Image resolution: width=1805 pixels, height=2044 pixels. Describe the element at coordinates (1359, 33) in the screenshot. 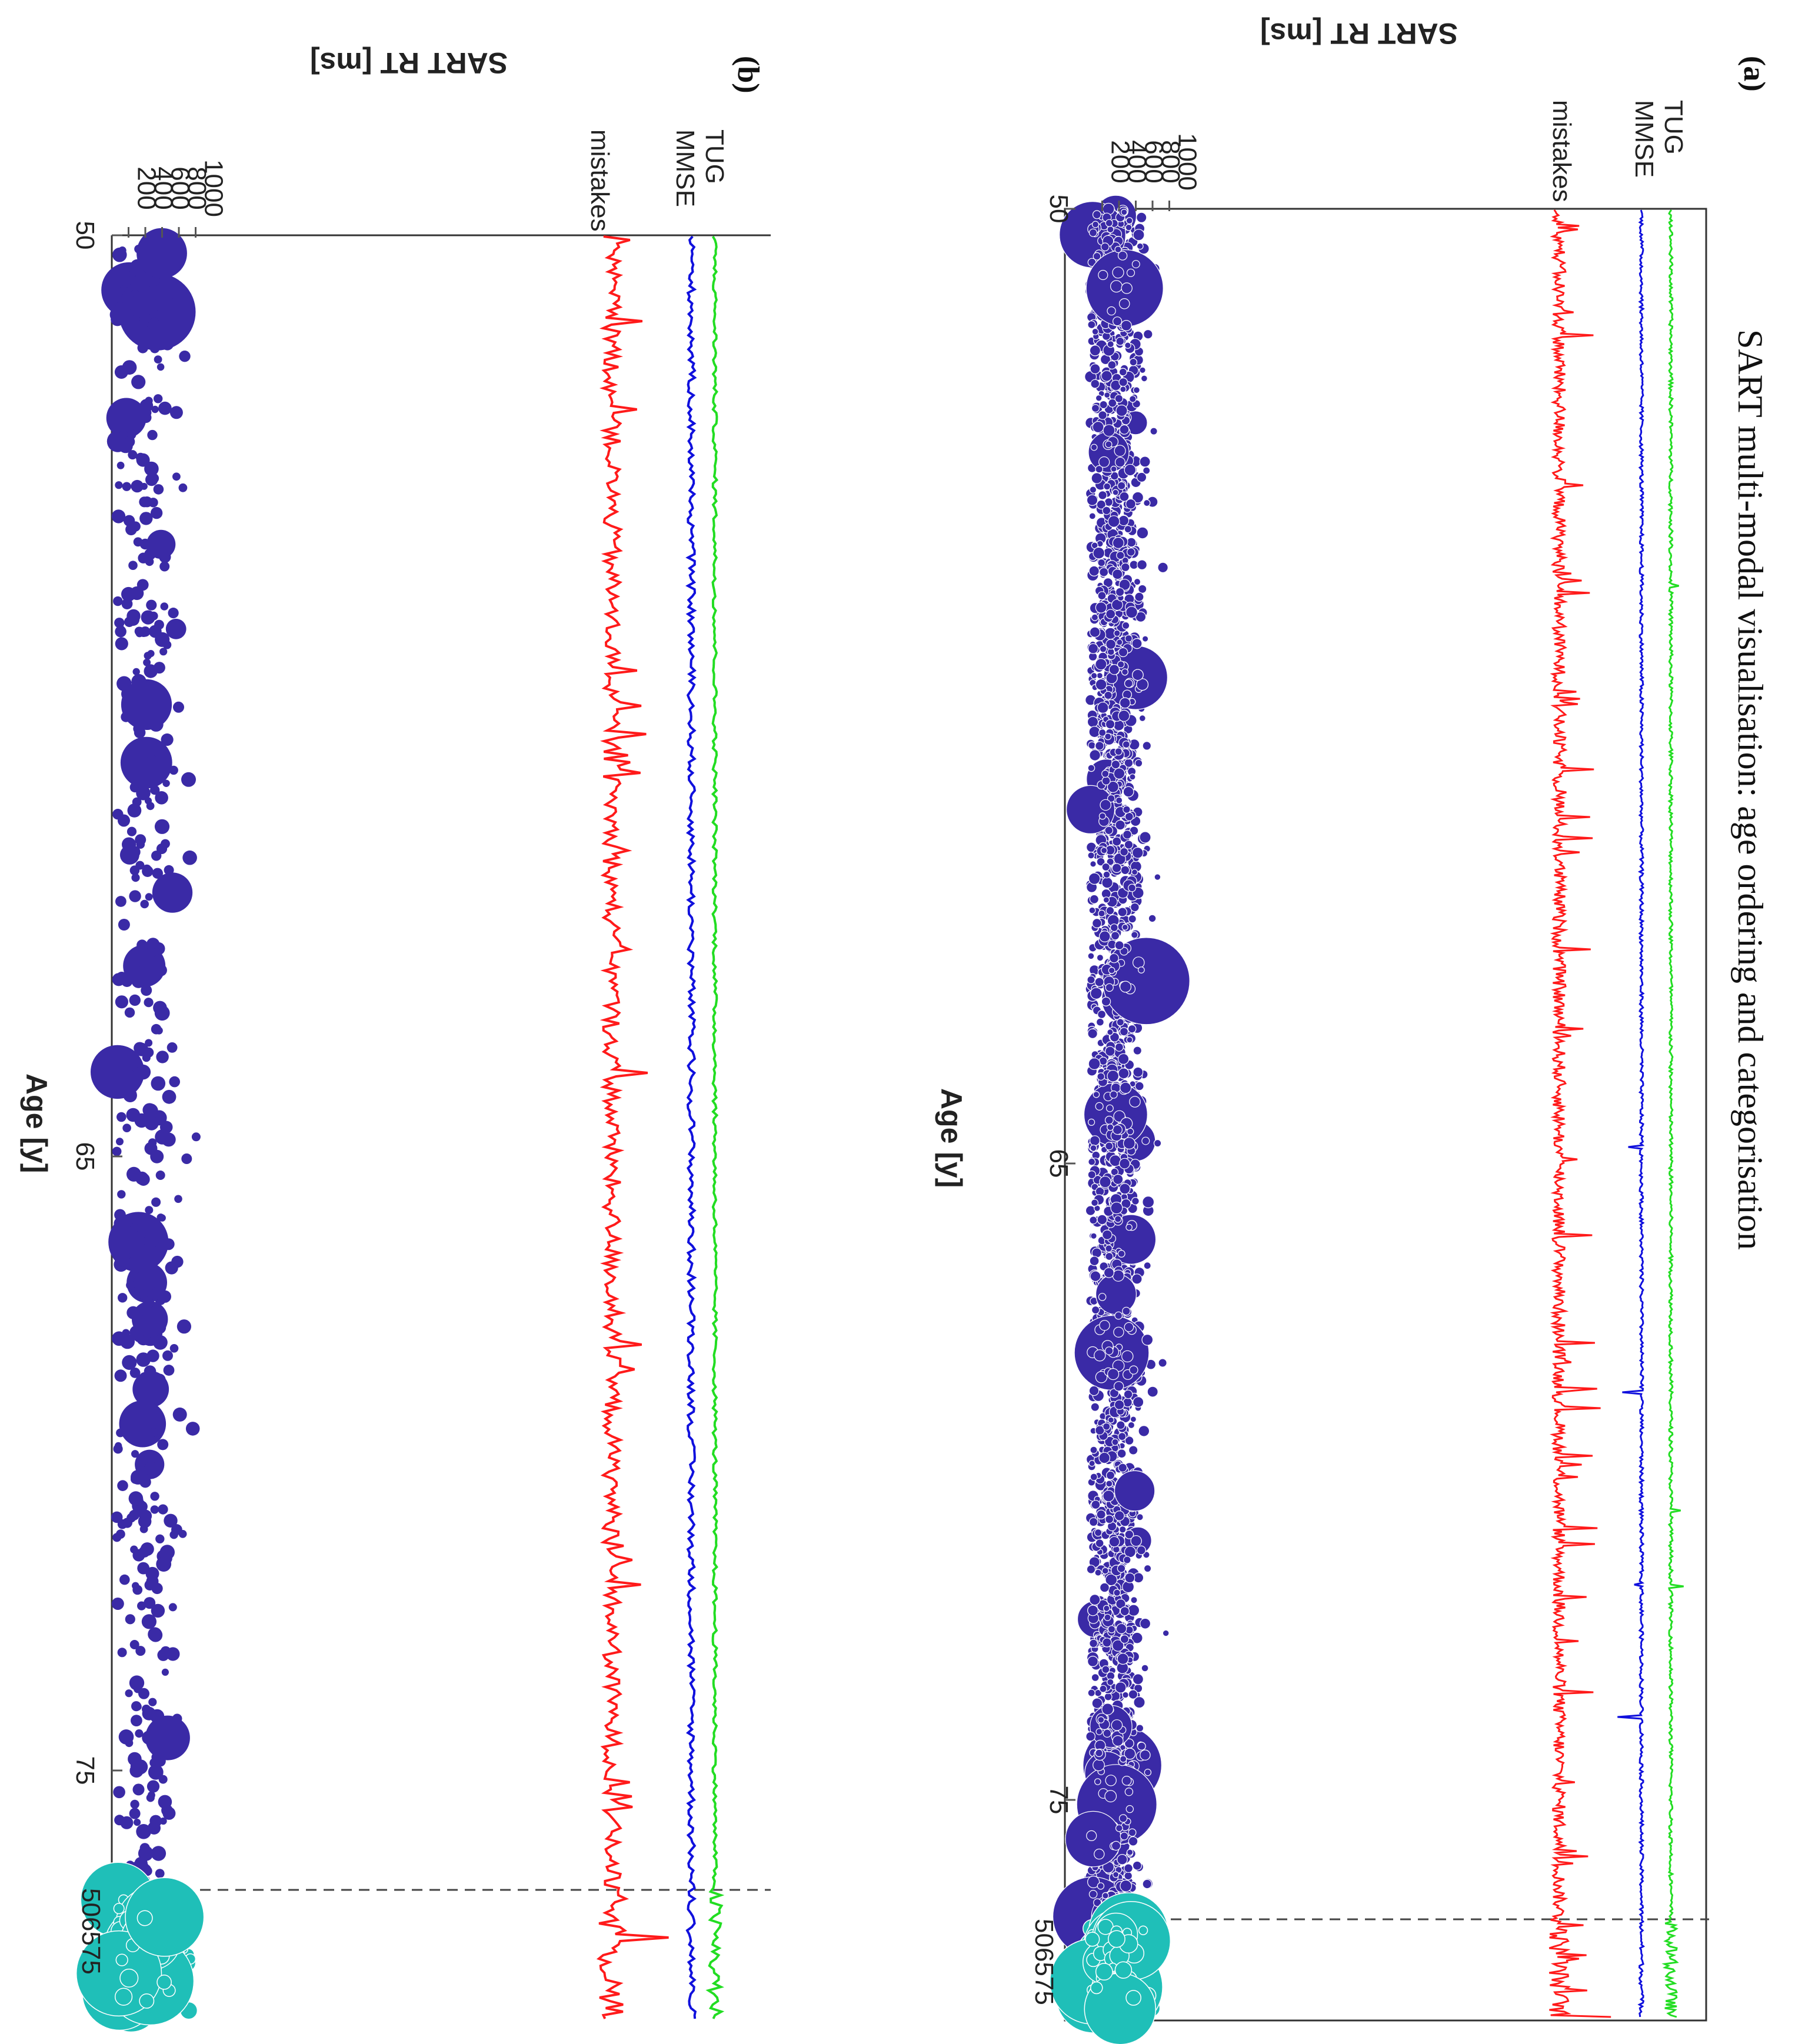

I see `panel-a-ylabel: SART RT [ms]` at that location.